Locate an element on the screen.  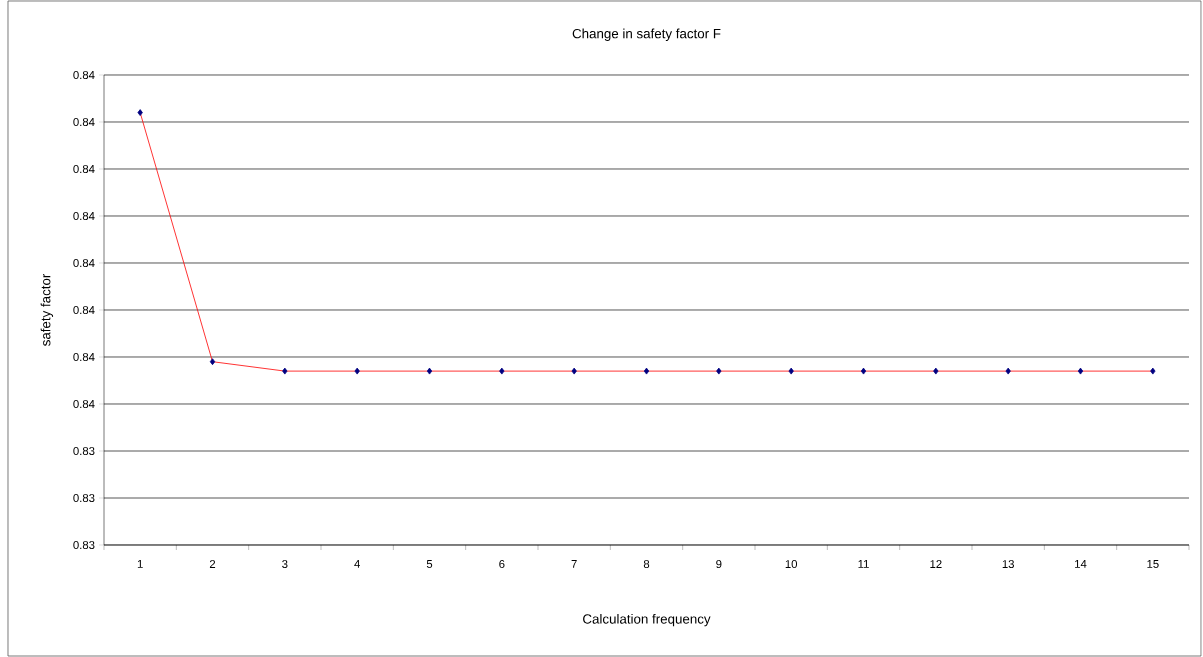
x-tick-label: 9 is located at coordinates (719, 564).